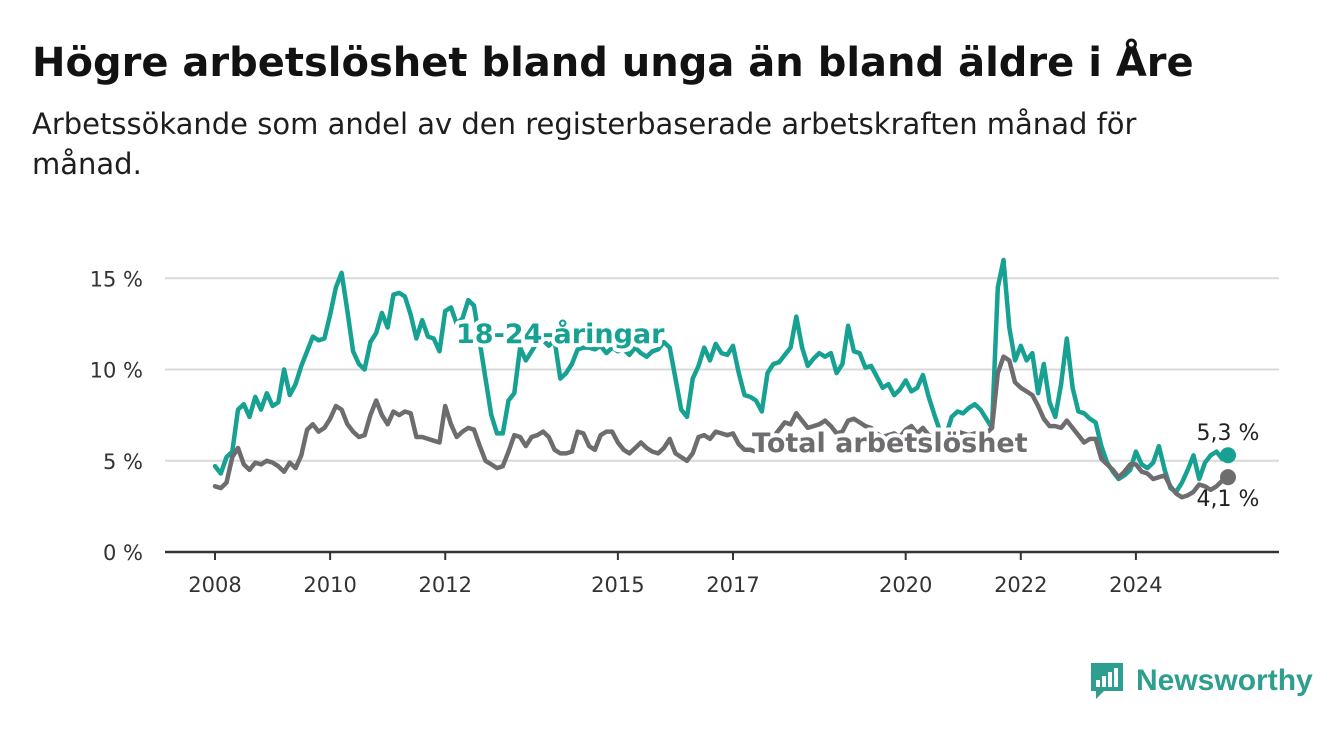 Image resolution: width=1340 pixels, height=734 pixels. I want to click on series-label-youth: 18-24-åringar, so click(560, 334).